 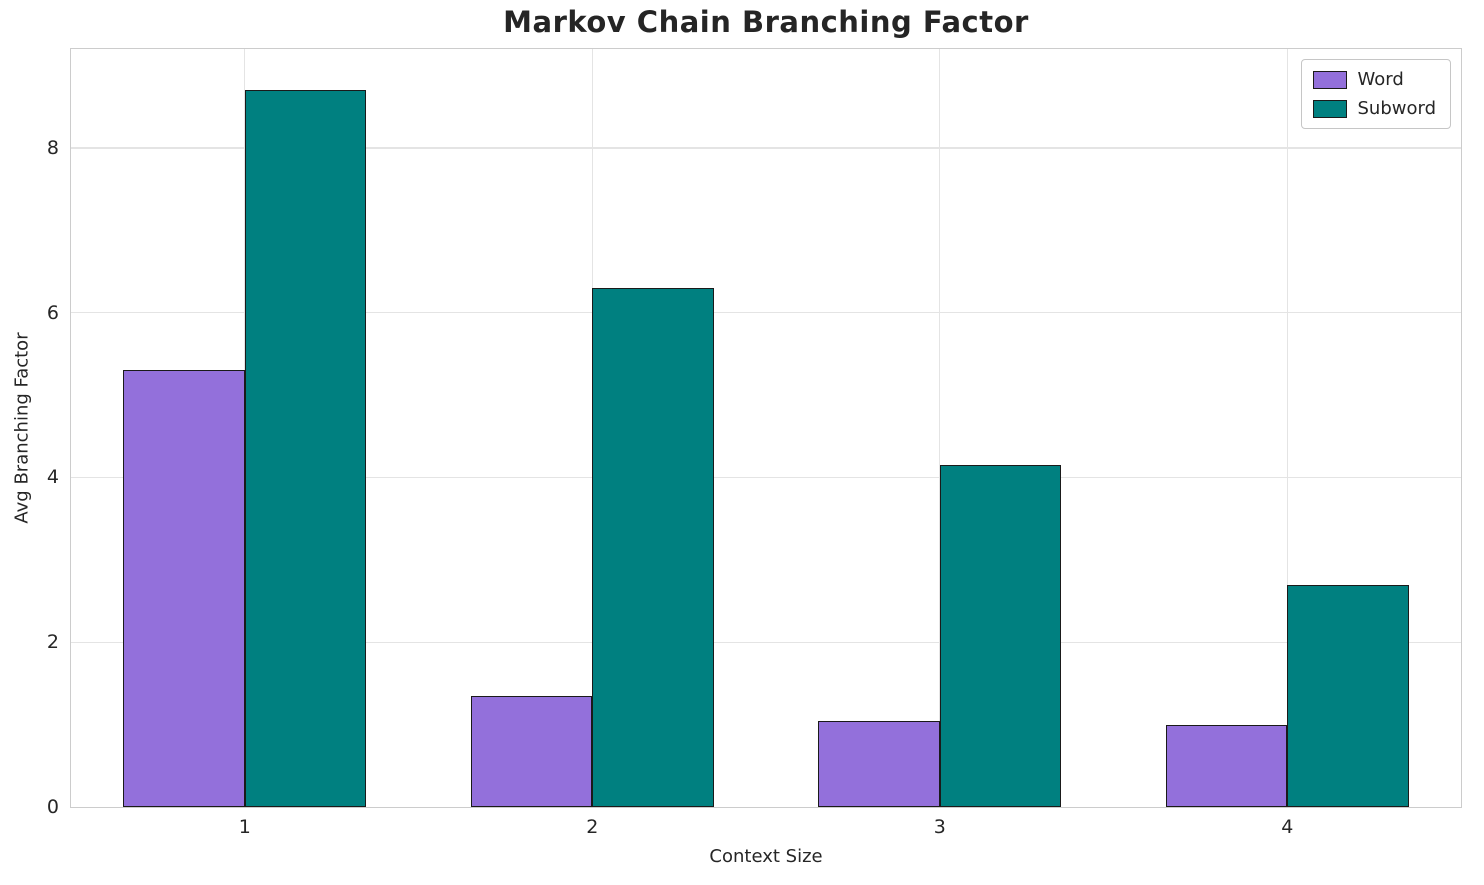 What do you see at coordinates (1330, 79) in the screenshot?
I see `word-swatch` at bounding box center [1330, 79].